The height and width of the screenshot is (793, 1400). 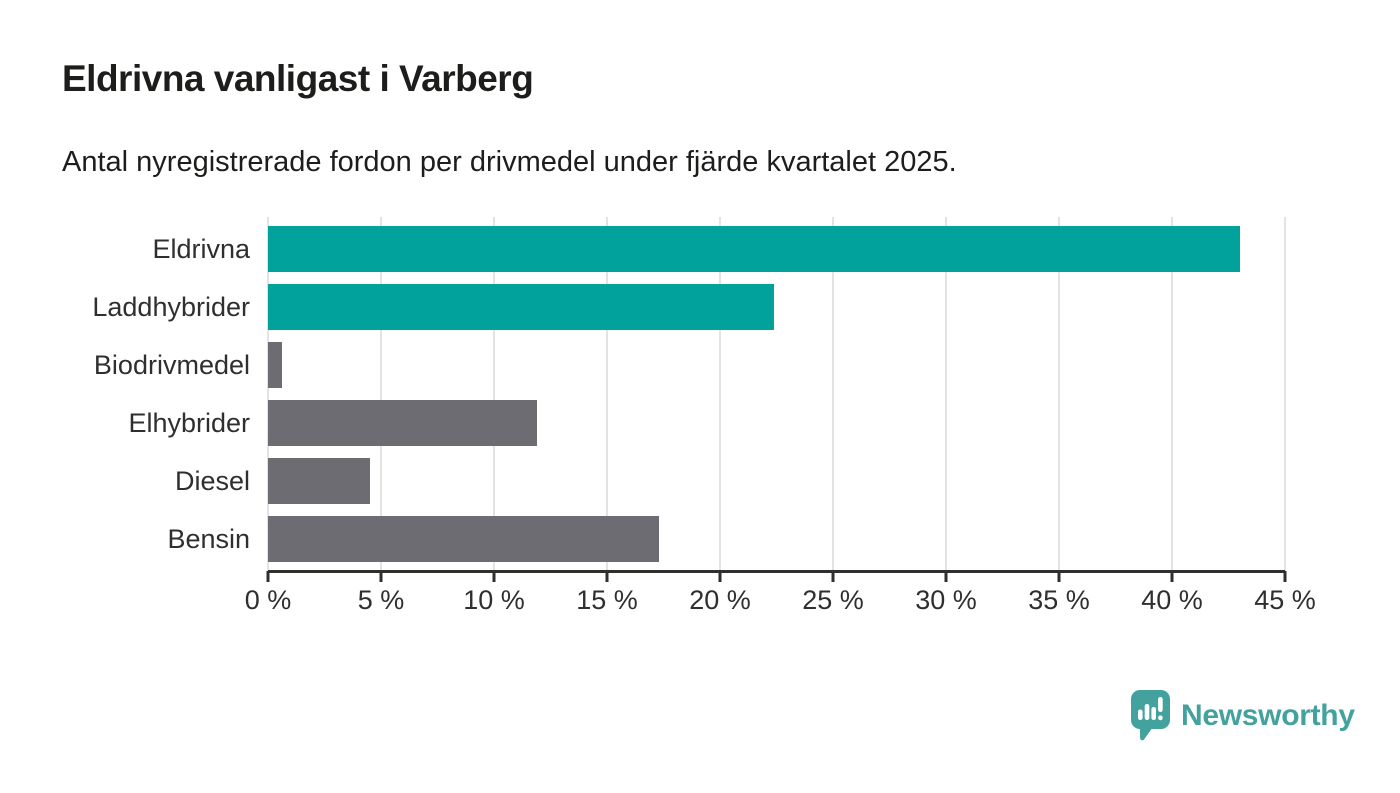 What do you see at coordinates (268, 600) in the screenshot?
I see `x-axis-tick-label: 0 %` at bounding box center [268, 600].